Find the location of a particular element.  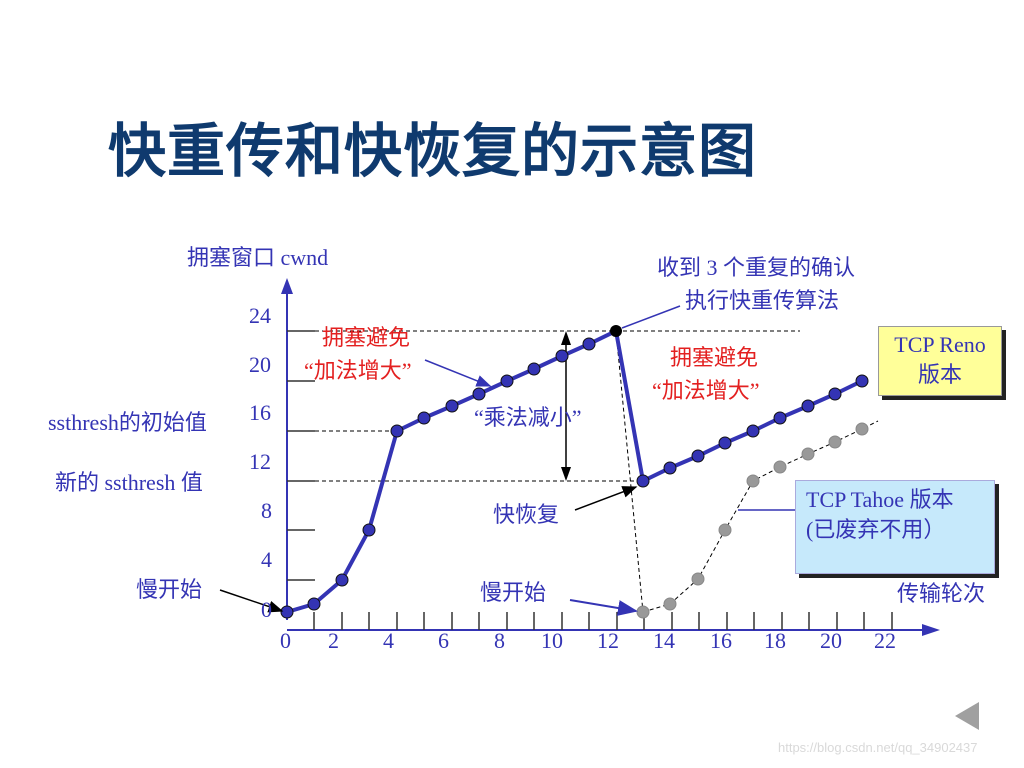

ssthresh-initial-label: ssthresh的初始值 is located at coordinates (127, 422).